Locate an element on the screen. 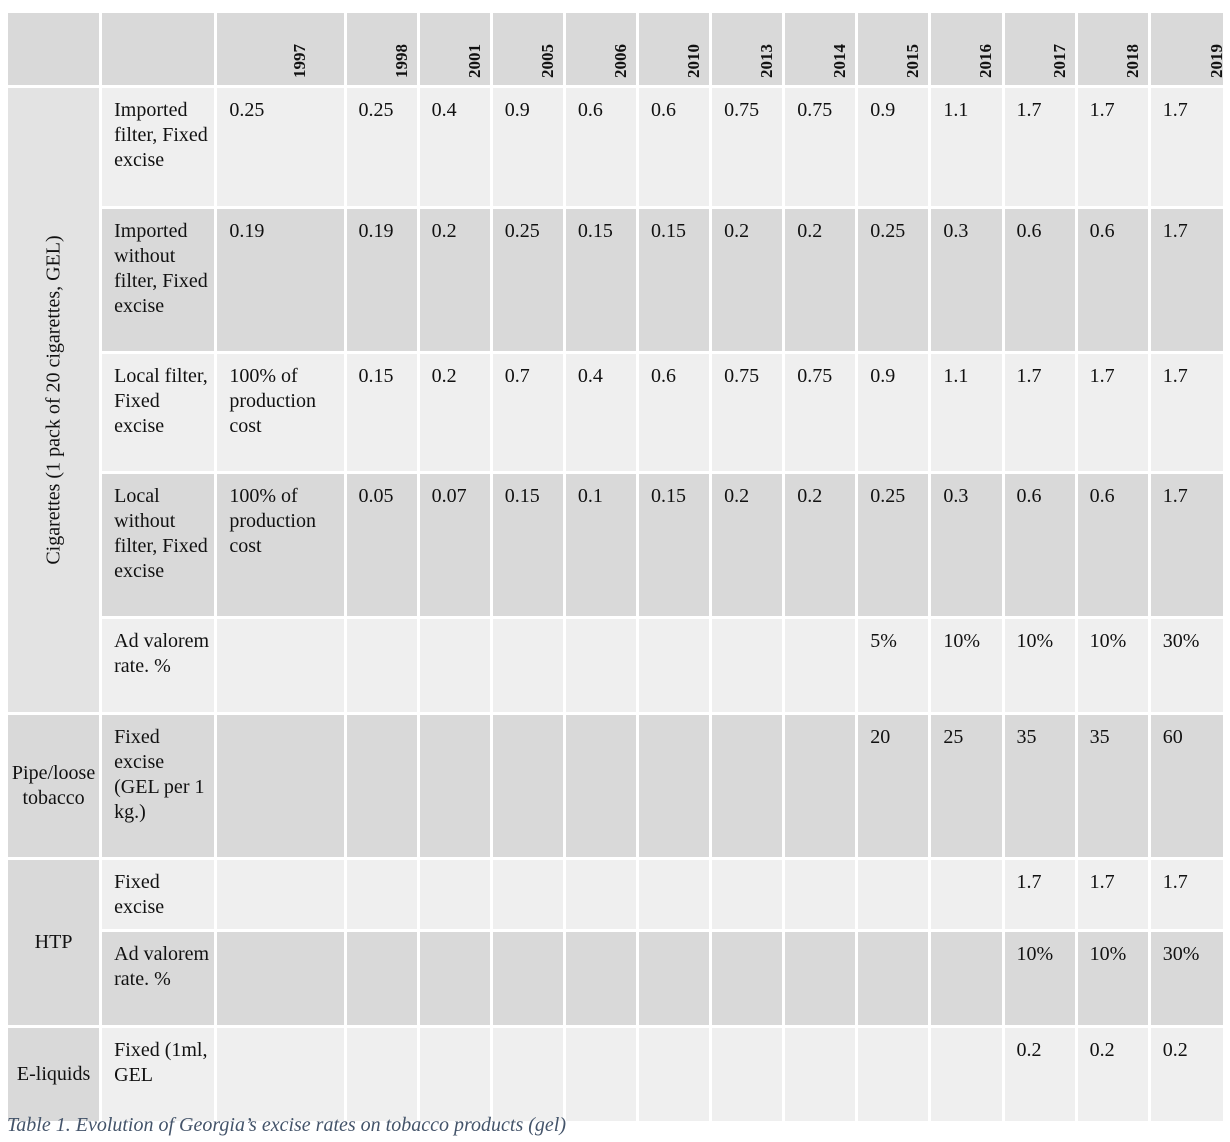 This screenshot has width=1230, height=1142. rate-cell: 20 is located at coordinates (893, 786).